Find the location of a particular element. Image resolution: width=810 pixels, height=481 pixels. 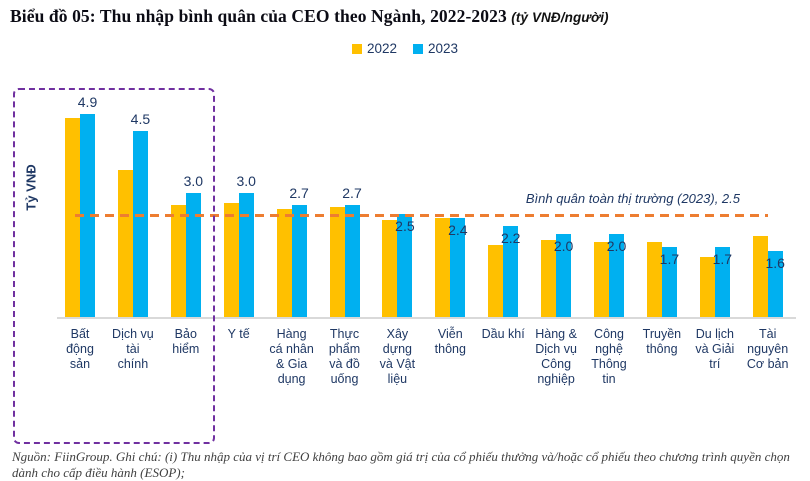

legend-item-2022: 2022 is located at coordinates (374, 48).